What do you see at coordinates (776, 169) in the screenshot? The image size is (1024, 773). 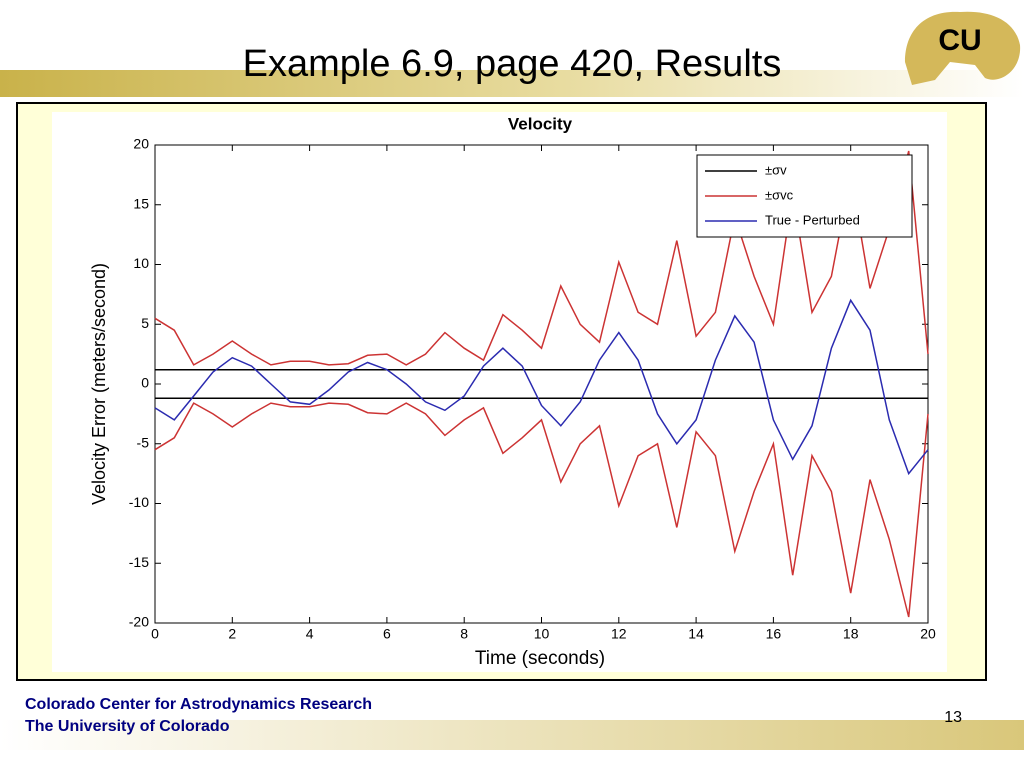 I see `legend-label: ±σv` at bounding box center [776, 169].